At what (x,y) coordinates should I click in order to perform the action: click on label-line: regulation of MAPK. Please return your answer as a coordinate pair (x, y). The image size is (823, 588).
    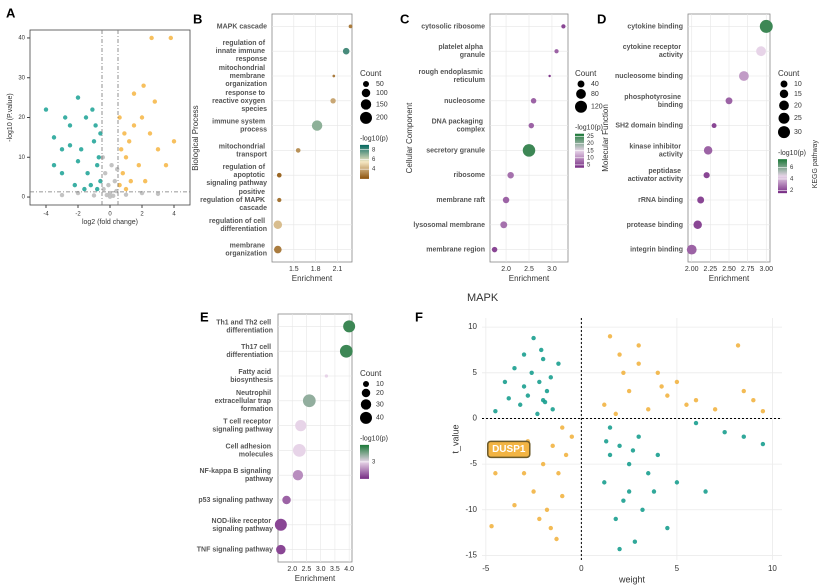
    Looking at the image, I should click on (233, 200).